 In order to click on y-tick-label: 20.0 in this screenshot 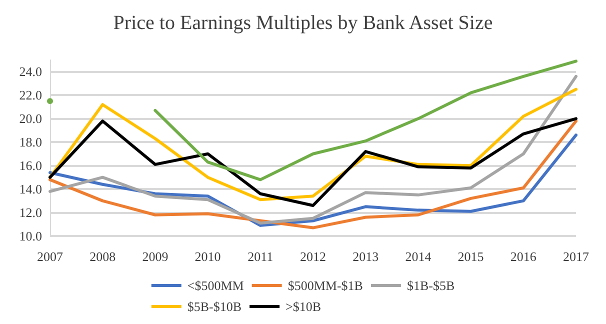, I will do `click(30, 118)`.